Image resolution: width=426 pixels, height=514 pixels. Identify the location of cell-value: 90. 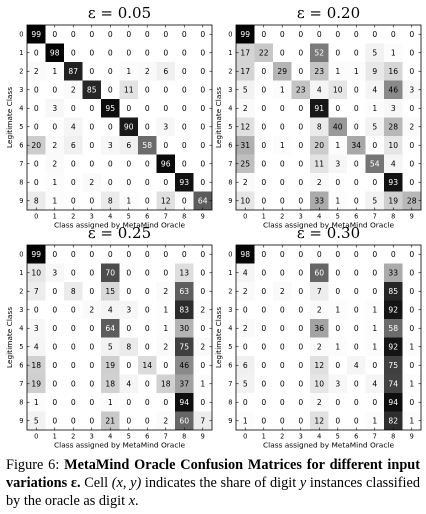
(129, 126).